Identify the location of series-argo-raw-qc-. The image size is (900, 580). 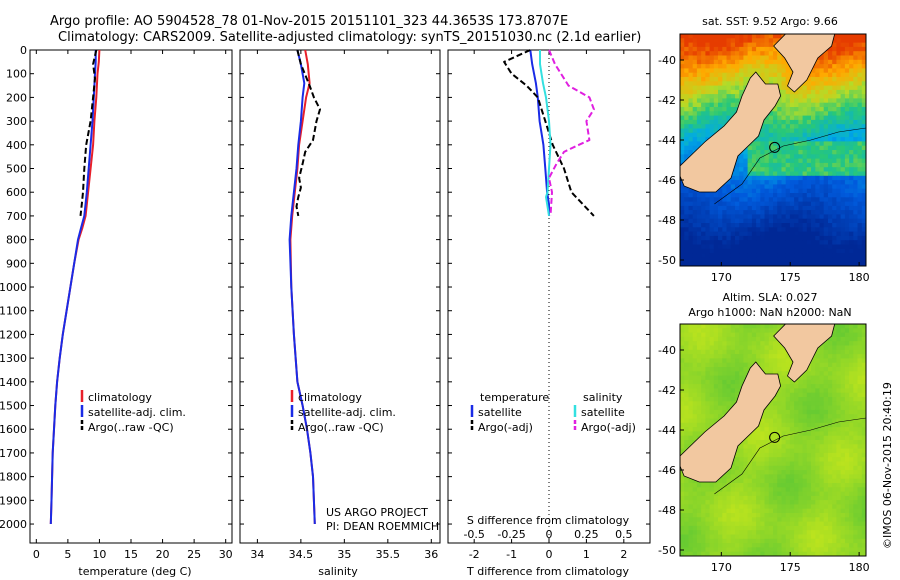
(308, 133).